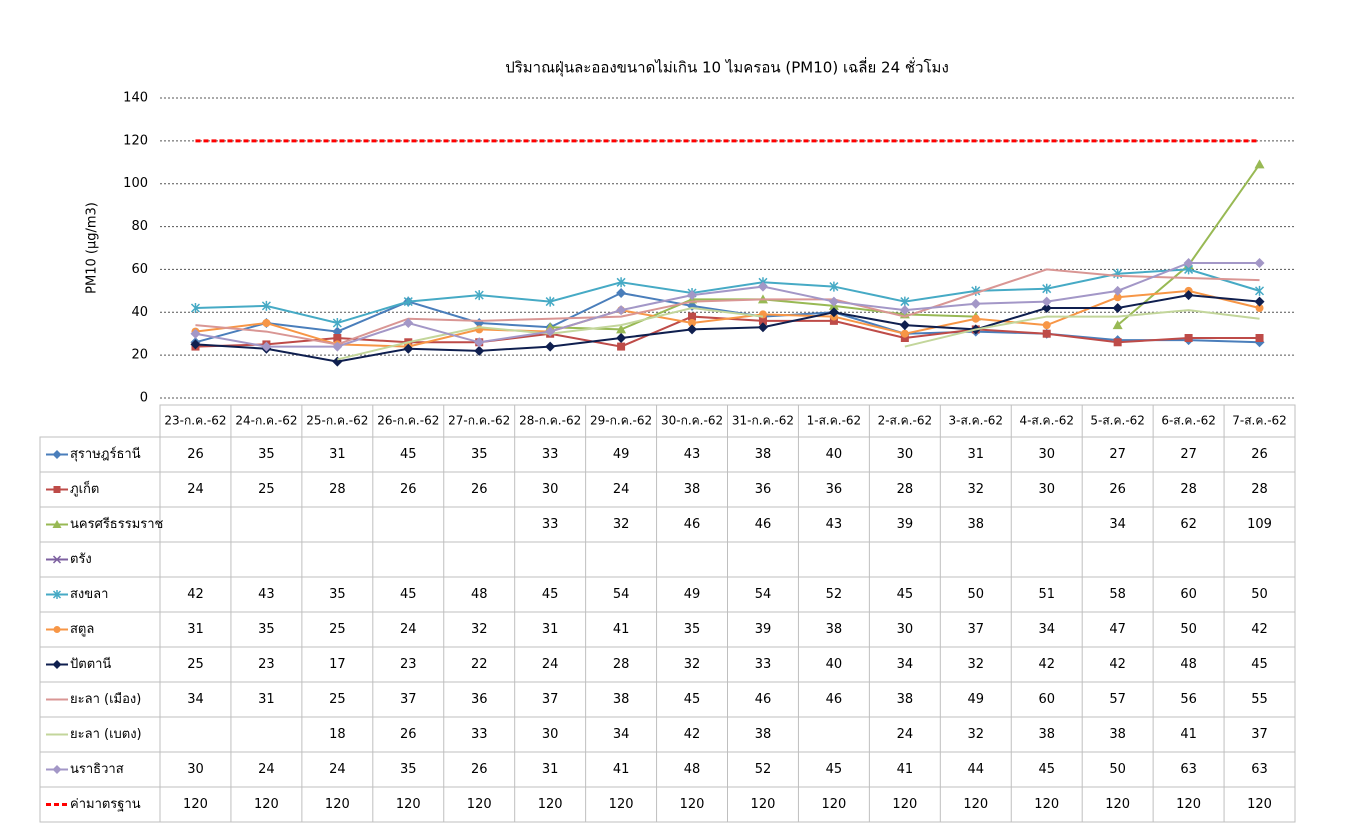 The image size is (1346, 825). Describe the element at coordinates (106, 734) in the screenshot. I see `legend-label: ยะลา (เบตง)` at that location.